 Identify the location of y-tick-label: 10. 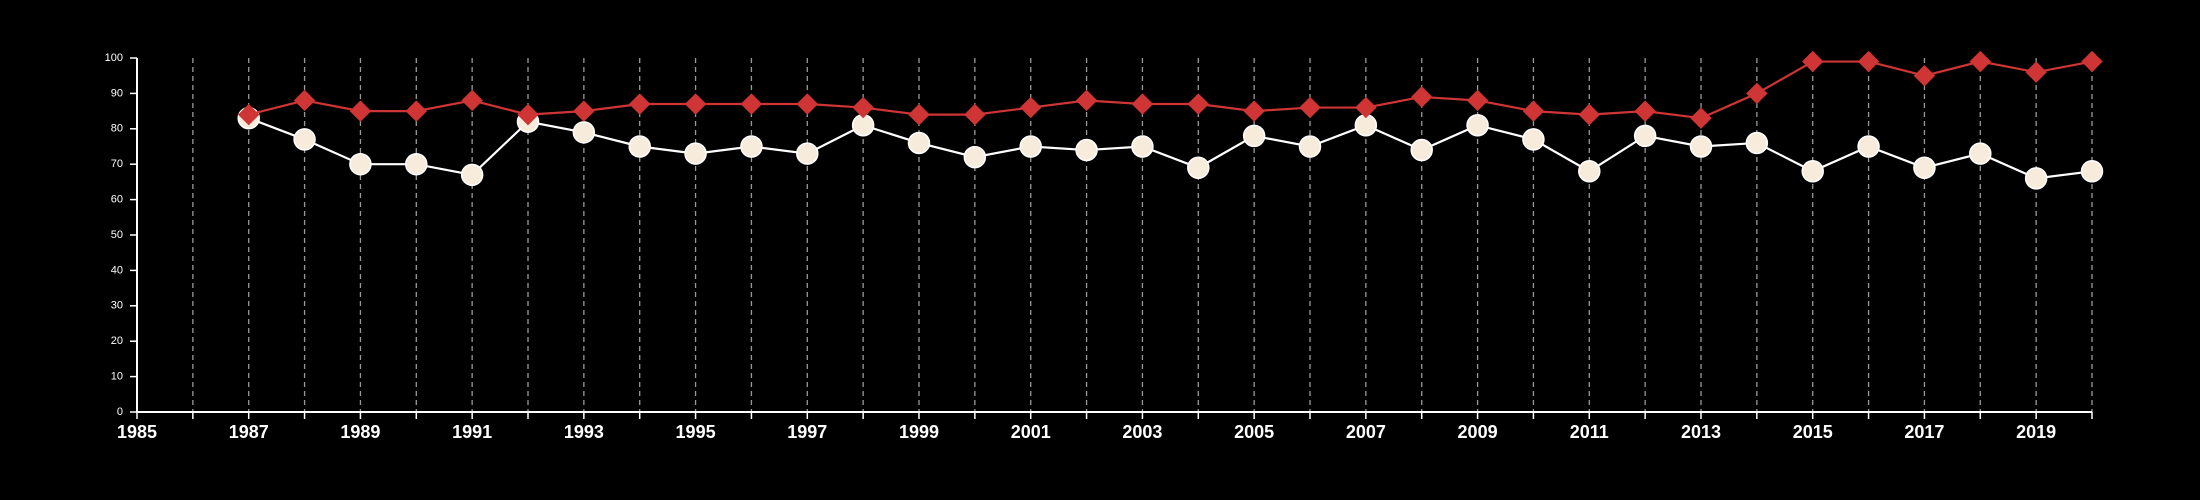
(117, 377).